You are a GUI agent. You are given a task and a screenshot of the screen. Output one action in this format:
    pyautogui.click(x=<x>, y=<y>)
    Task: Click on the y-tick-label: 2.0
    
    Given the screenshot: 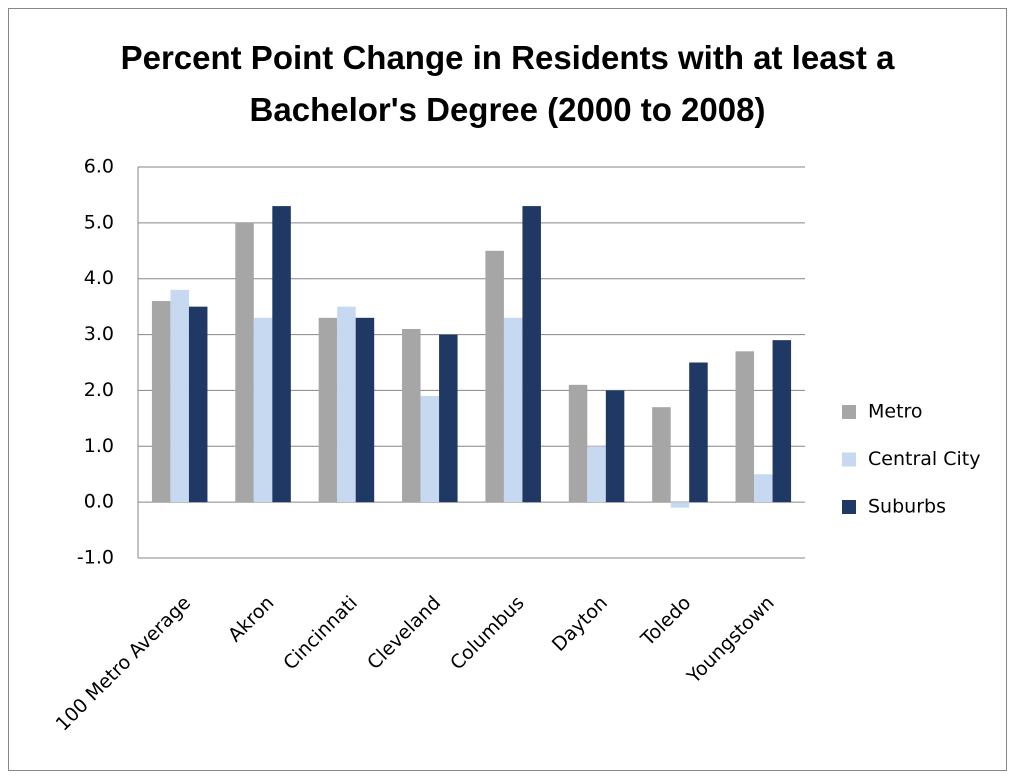 What is the action you would take?
    pyautogui.click(x=99, y=390)
    